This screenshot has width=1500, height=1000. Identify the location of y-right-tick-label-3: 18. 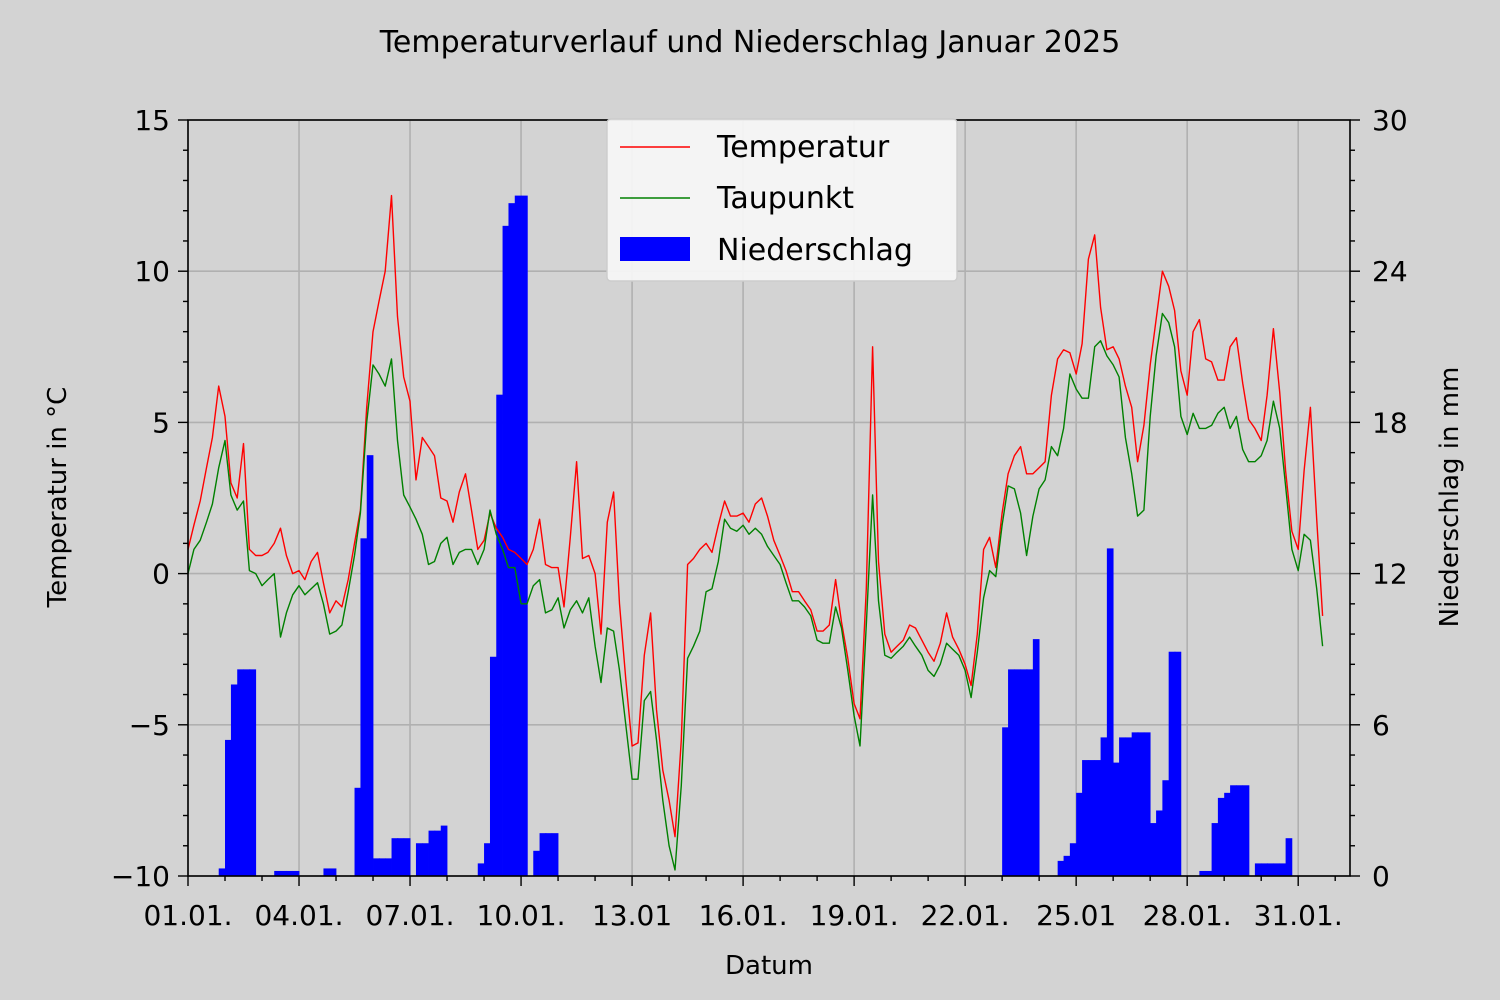
(1390, 422).